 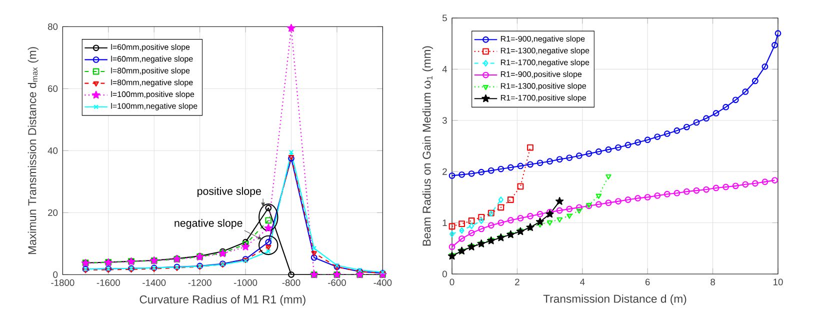 What do you see at coordinates (444, 223) in the screenshot?
I see `y-tick-label: 1` at bounding box center [444, 223].